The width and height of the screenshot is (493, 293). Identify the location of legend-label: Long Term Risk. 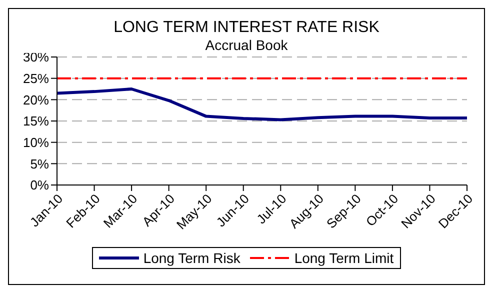
(191, 258).